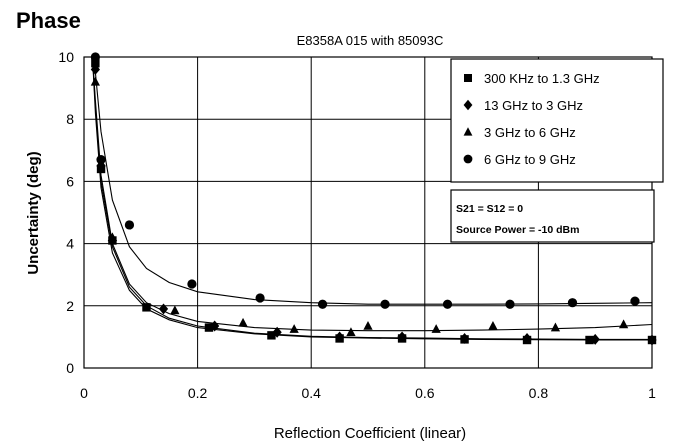  I want to click on legend-label: 300 KHz to 1.3 GHz, so click(542, 78).